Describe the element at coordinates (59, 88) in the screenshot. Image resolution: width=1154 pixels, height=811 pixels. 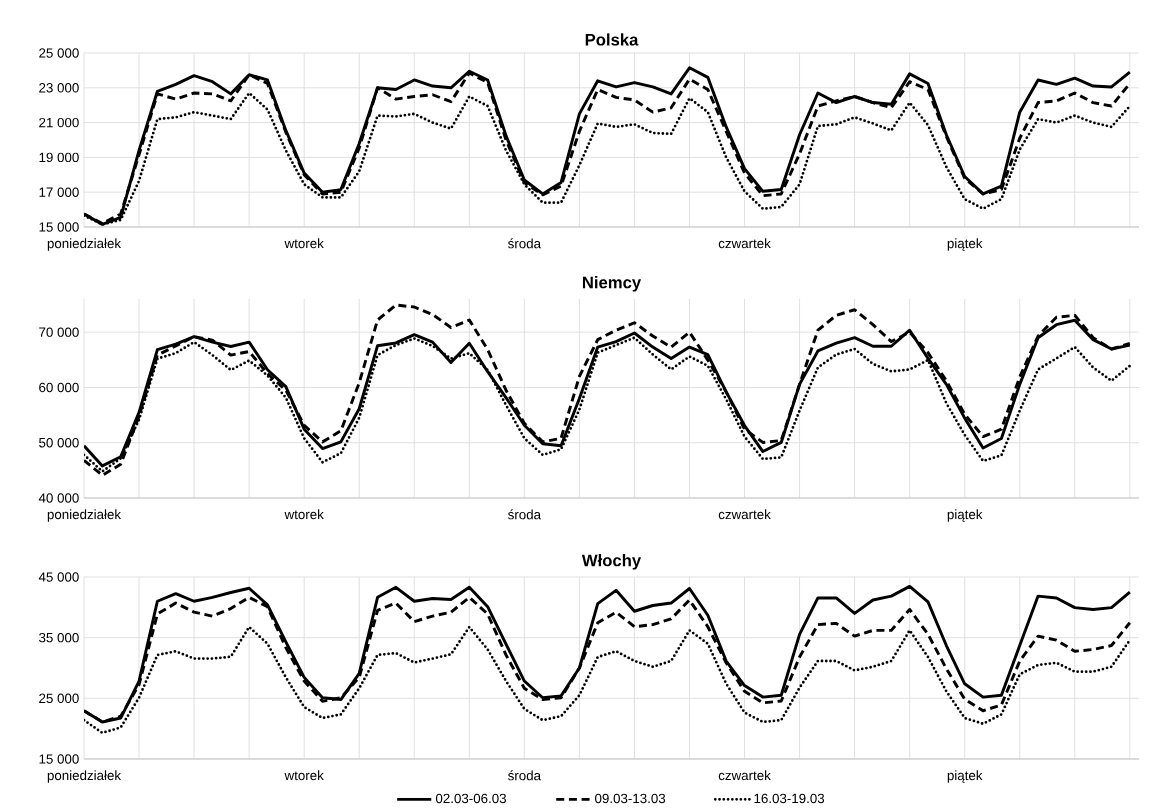
I see `y-tick-label: 23 000` at that location.